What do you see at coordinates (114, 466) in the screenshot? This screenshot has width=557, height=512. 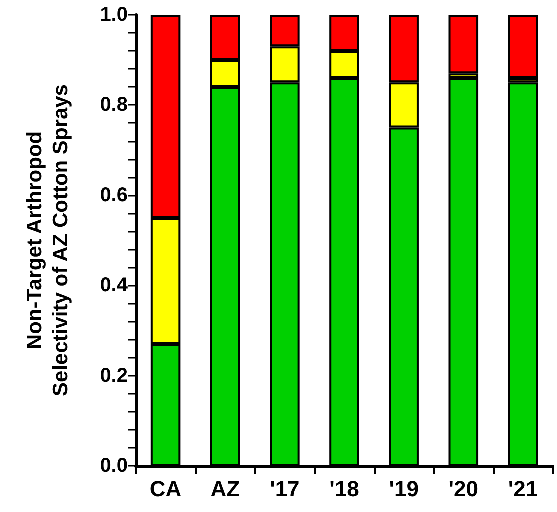 I see `y-tick-label: 0.0` at bounding box center [114, 466].